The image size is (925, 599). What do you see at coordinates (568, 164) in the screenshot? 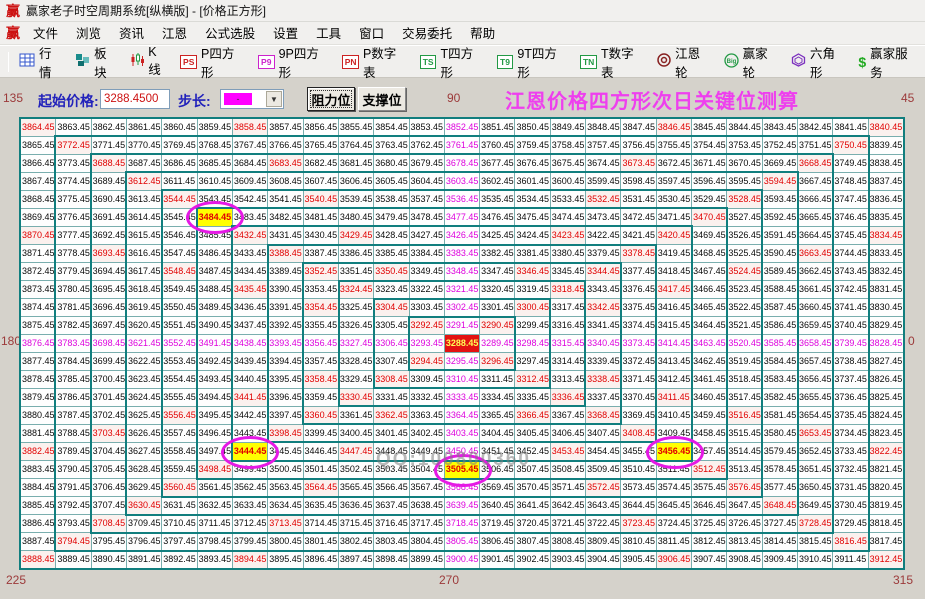
I see `grid-cell: 3675.45` at bounding box center [568, 164].